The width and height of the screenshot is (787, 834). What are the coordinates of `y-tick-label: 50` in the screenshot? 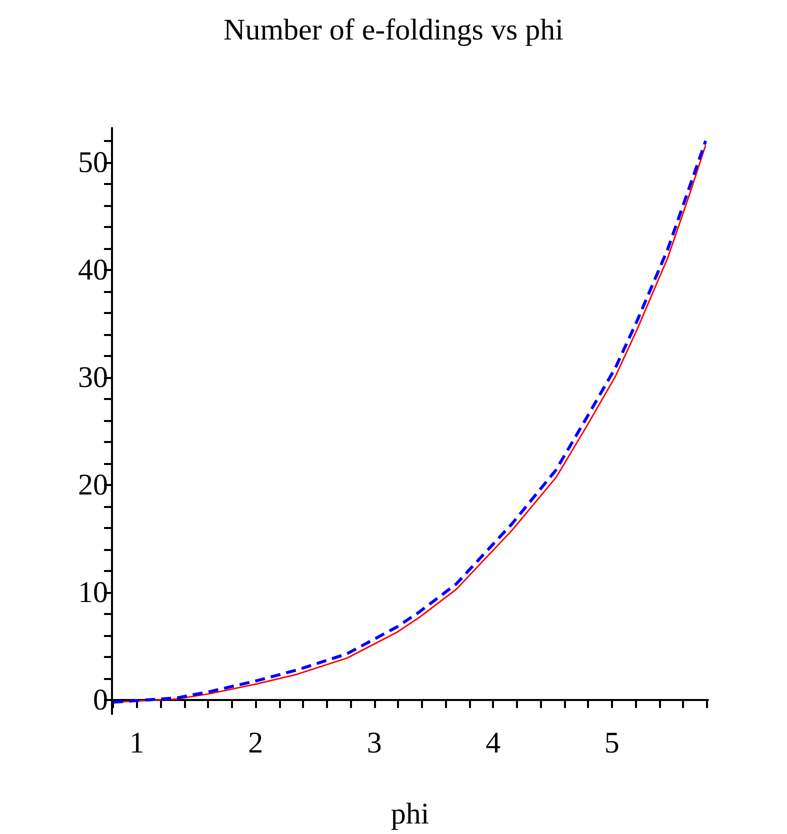 It's located at (93, 162).